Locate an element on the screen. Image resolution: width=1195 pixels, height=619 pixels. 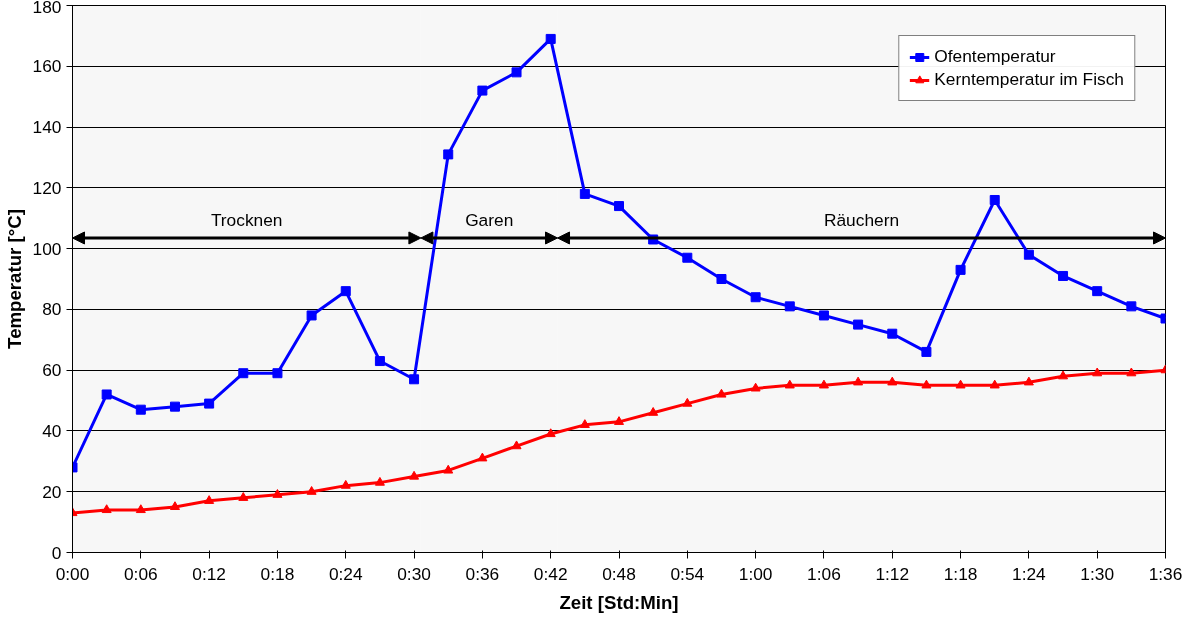
x-tick-label: 1:06 is located at coordinates (824, 573).